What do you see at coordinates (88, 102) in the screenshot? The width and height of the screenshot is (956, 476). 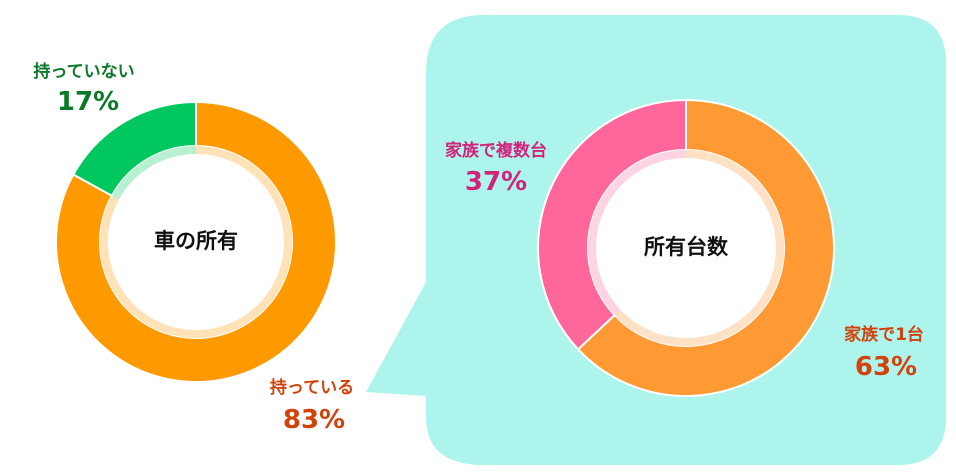 I see `slice-value-not-owning: 17%` at bounding box center [88, 102].